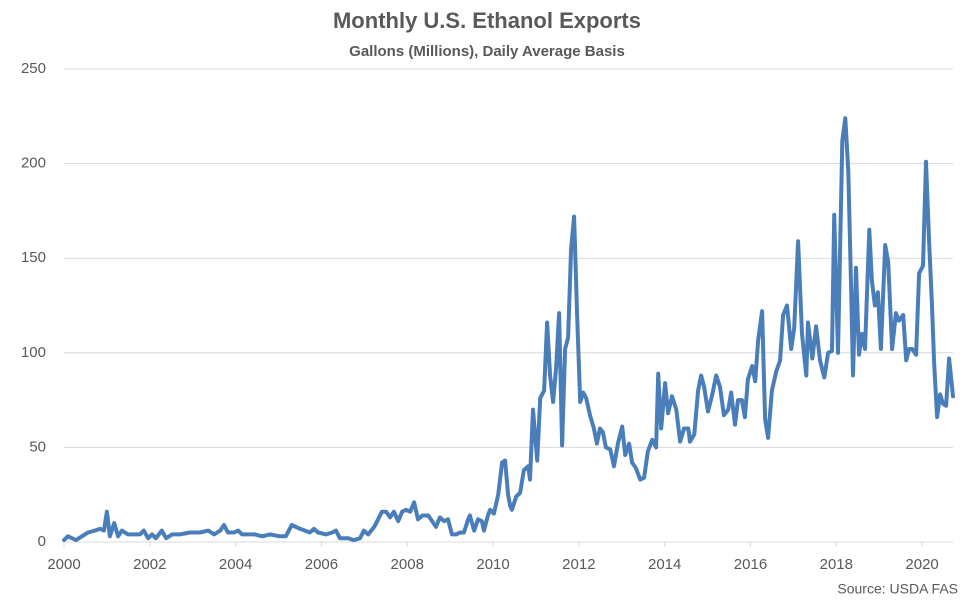  I want to click on y-tick-label: 250, so click(33, 68).